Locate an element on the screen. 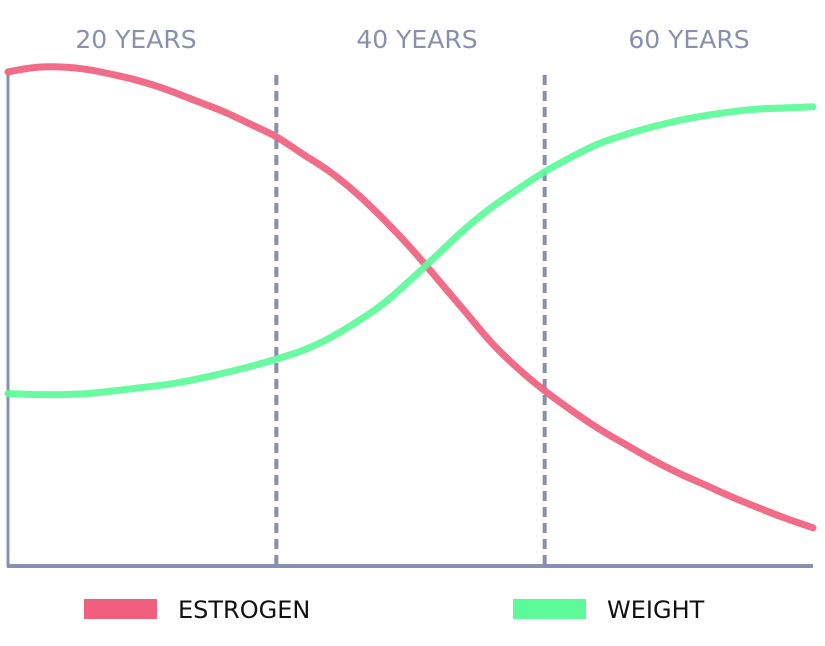 The image size is (825, 646). legend: ESTROGEN WEIGHT is located at coordinates (394, 610).